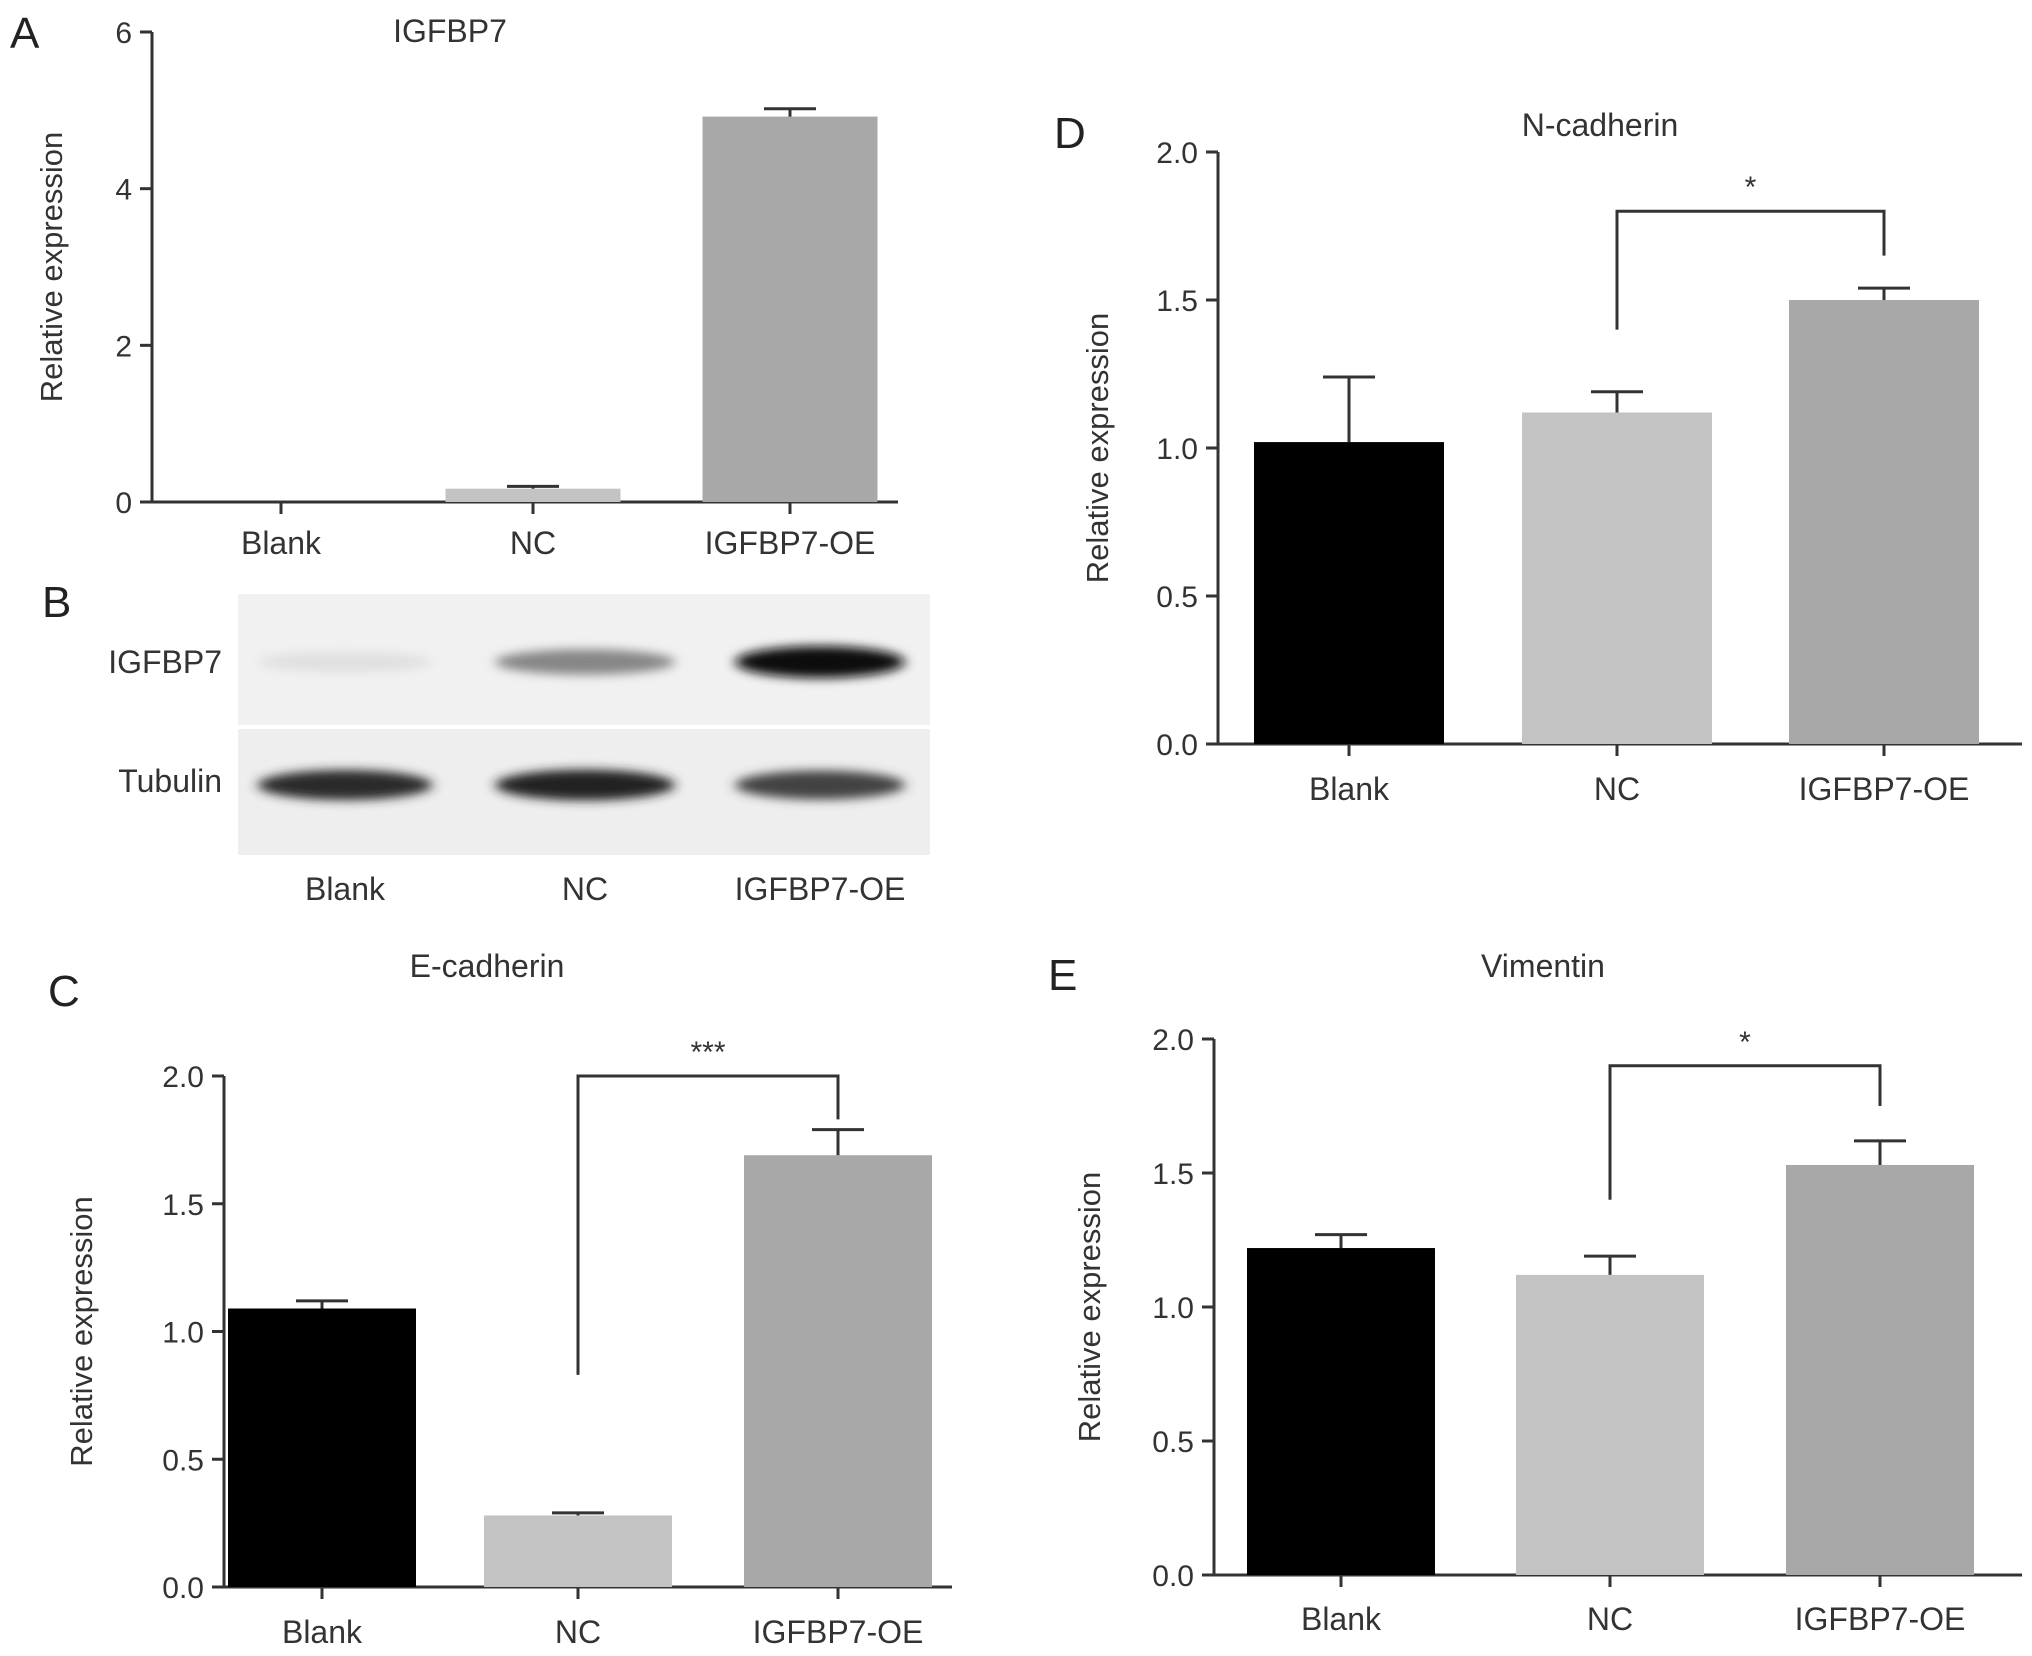 The image size is (2032, 1656). What do you see at coordinates (820, 889) in the screenshot?
I see `blot-lane-label-igfbp7-oe: IGFBP7-OE` at bounding box center [820, 889].